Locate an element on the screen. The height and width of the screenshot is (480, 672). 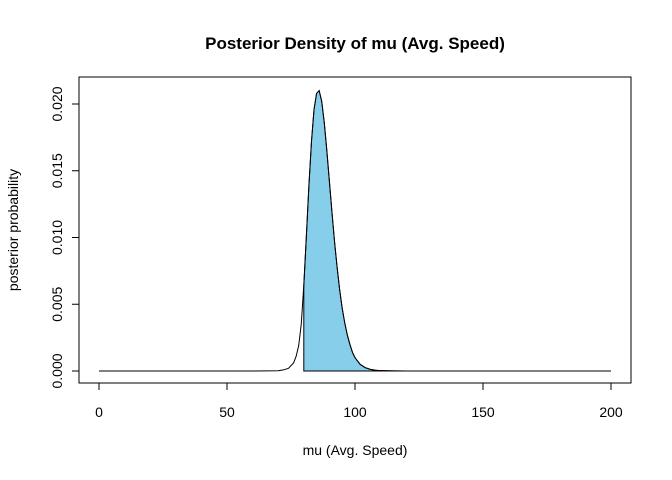
x-tick-label: 150 is located at coordinates (483, 412).